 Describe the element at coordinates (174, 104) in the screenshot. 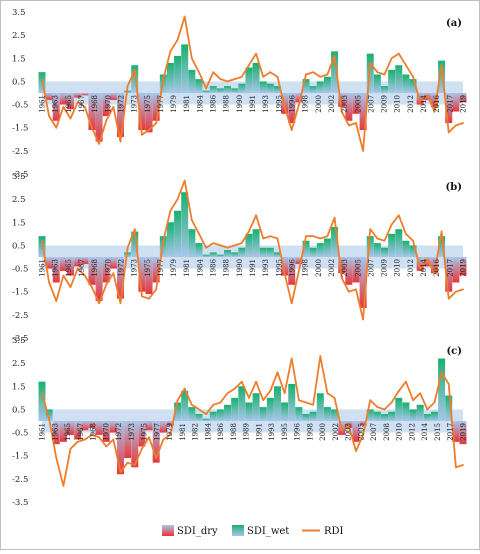

I see `x-tick-label: 1979` at that location.